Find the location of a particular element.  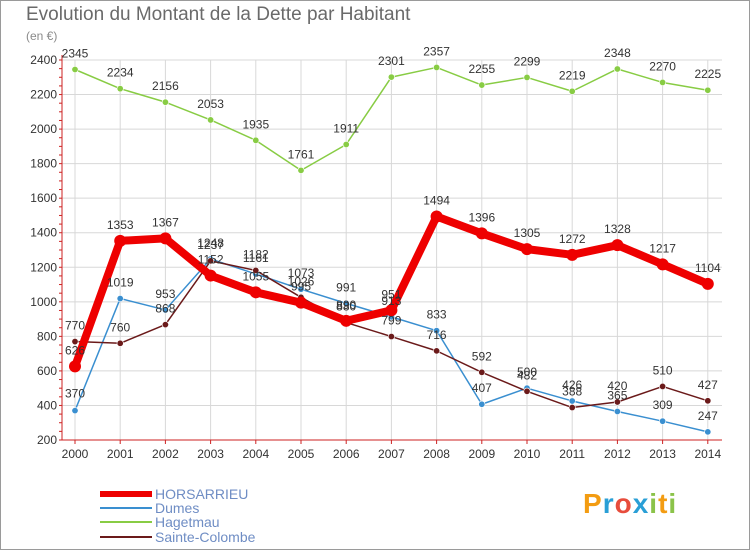

data-label-sainte-colombe: 1237 is located at coordinates (210, 245).